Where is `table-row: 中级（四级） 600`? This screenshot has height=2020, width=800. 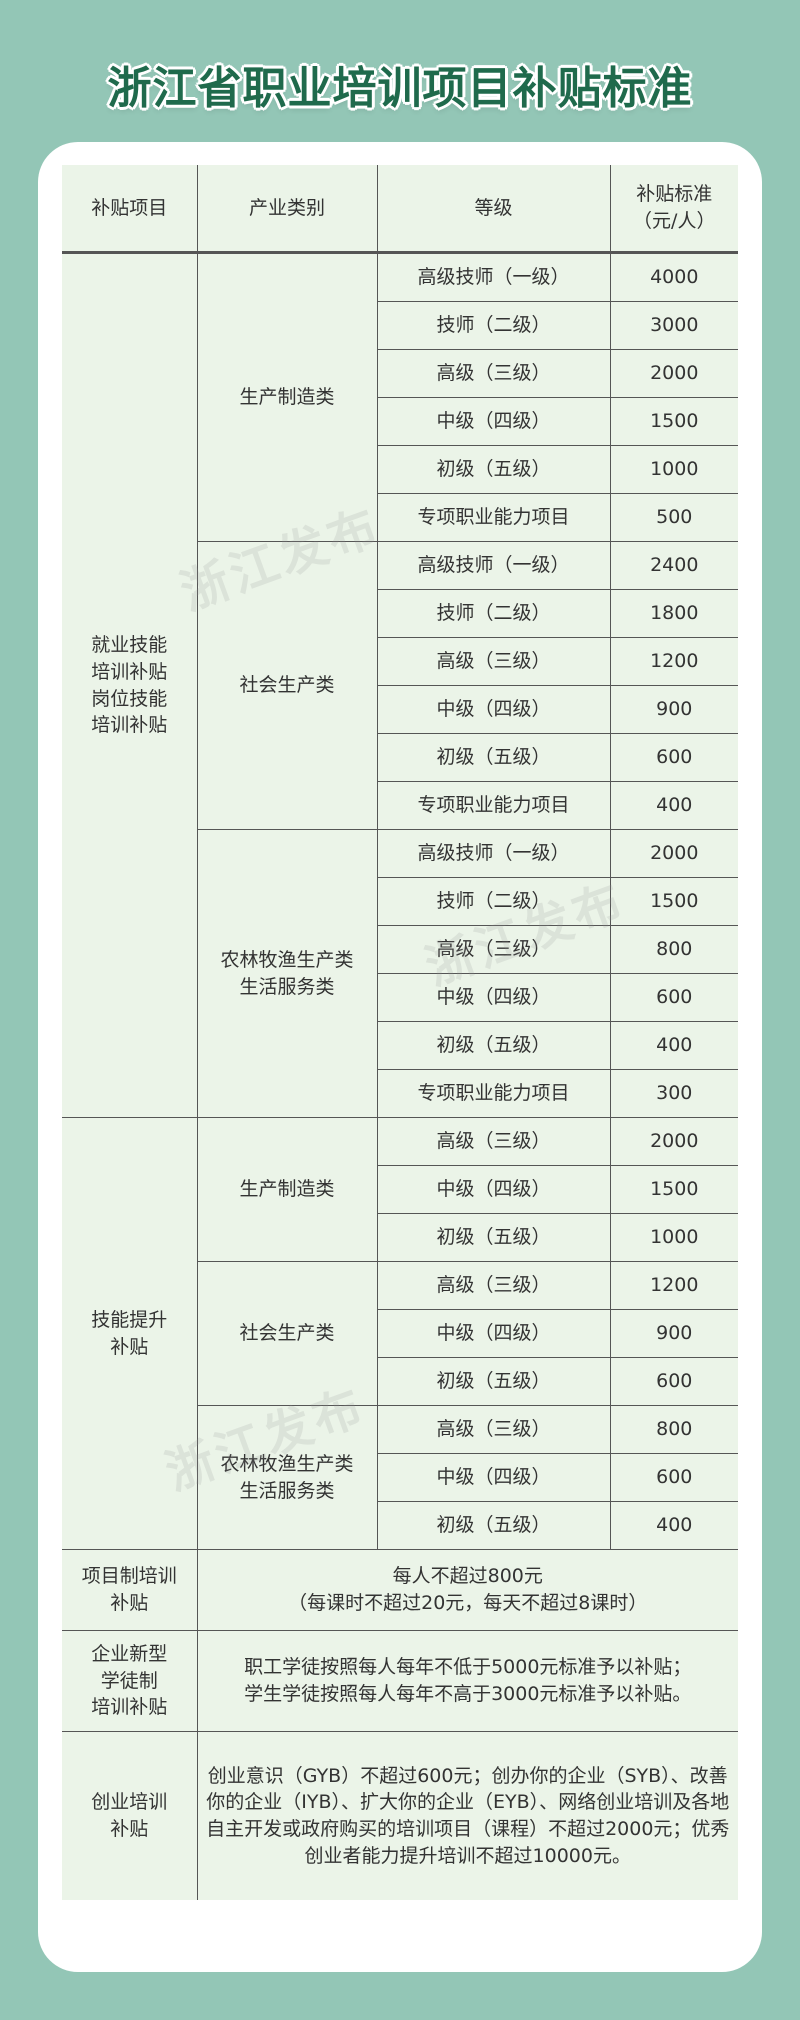 table-row: 中级（四级） 600 is located at coordinates (400, 997).